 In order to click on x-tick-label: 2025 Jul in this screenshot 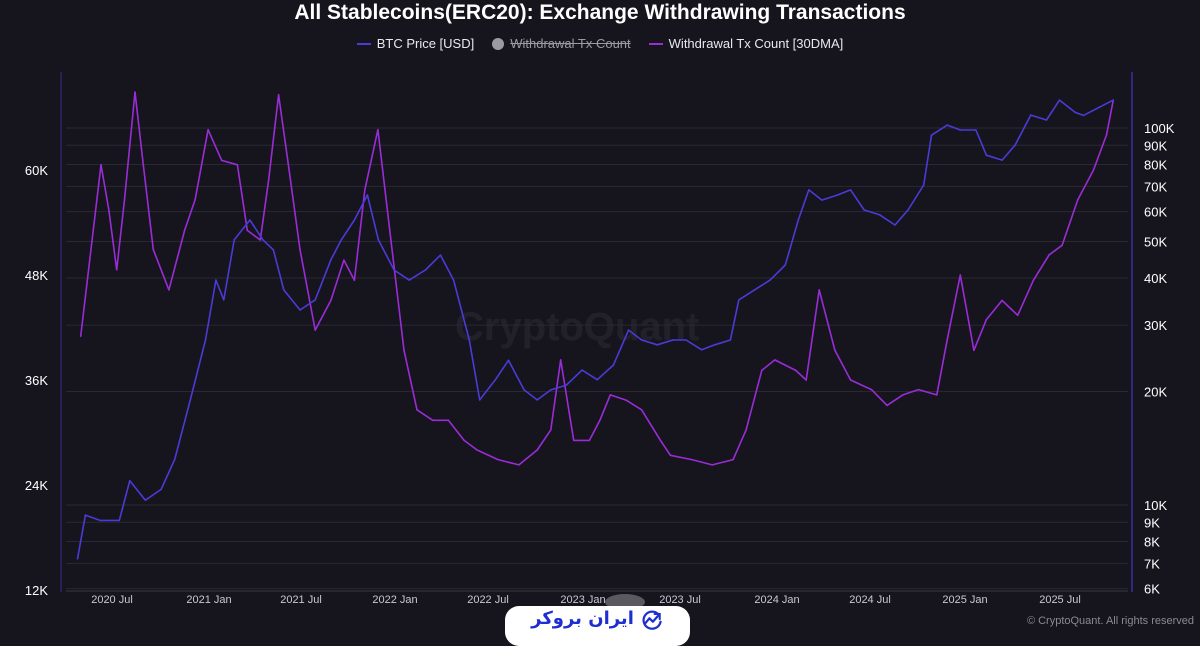, I will do `click(1060, 600)`.